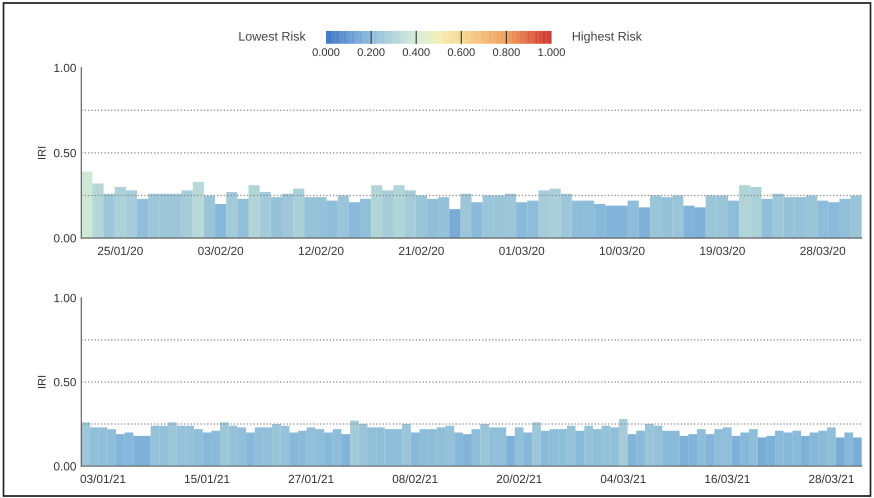  What do you see at coordinates (521, 251) in the screenshot?
I see `x-tick-label: 01/03/20` at bounding box center [521, 251].